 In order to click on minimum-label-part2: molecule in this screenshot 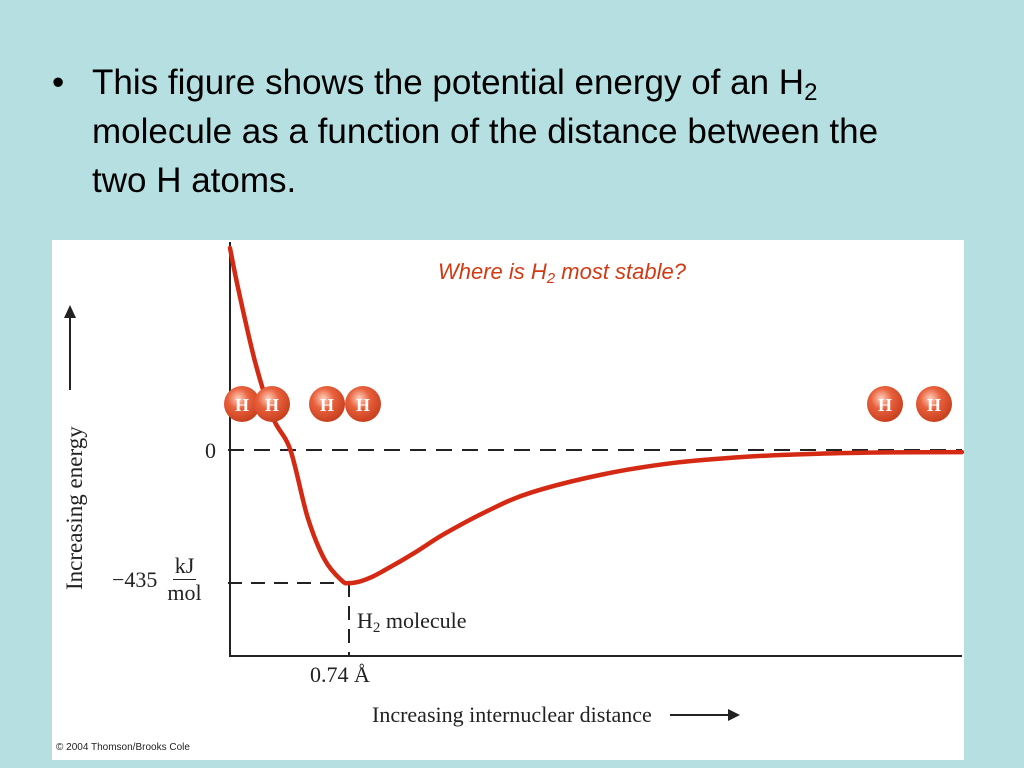, I will do `click(423, 620)`.